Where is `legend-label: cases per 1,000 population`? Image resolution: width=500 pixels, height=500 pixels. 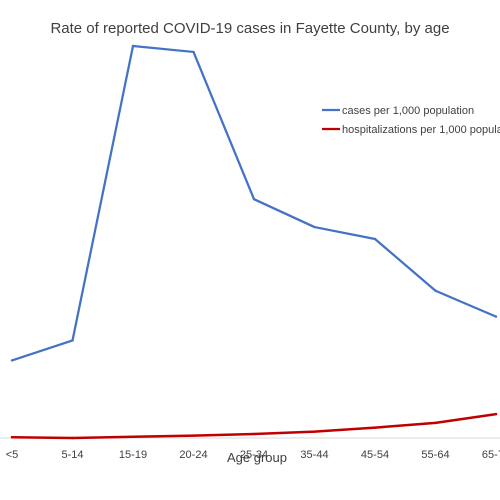
legend-label: cases per 1,000 population is located at coordinates (408, 111).